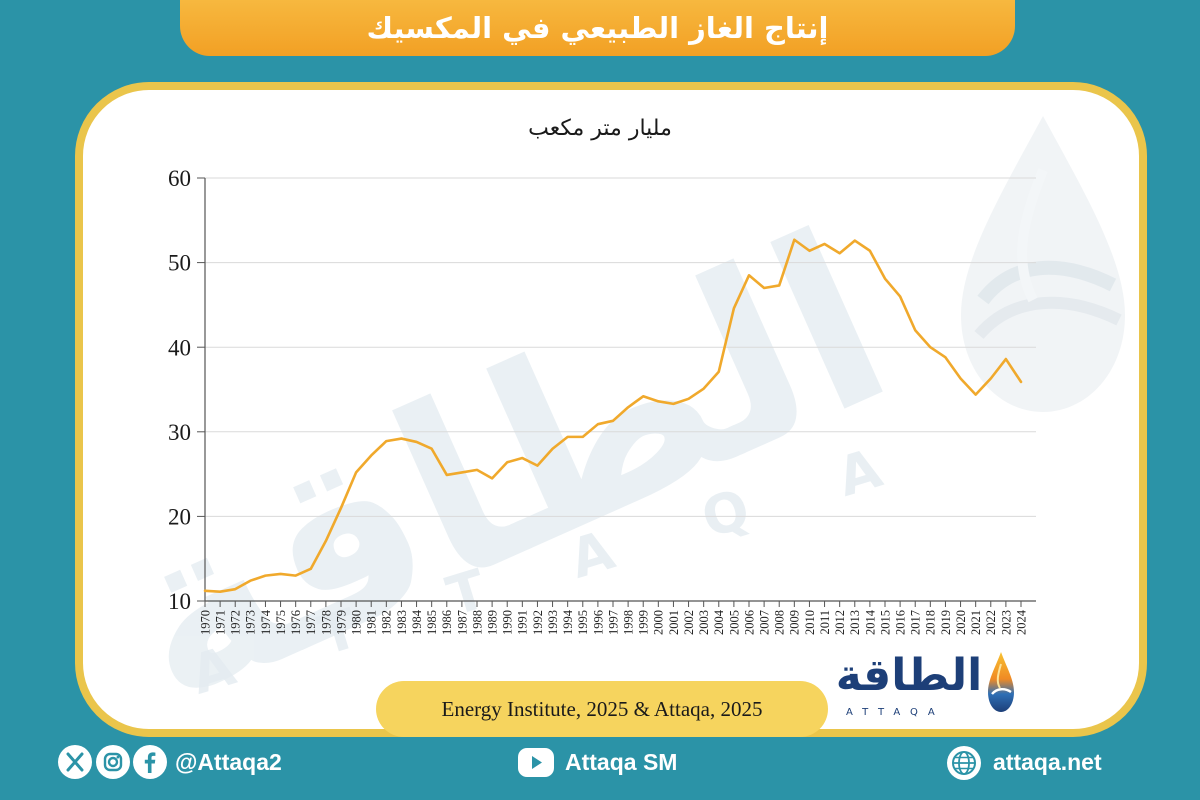  Describe the element at coordinates (900, 622) in the screenshot. I see `x-tick-label: 2016` at that location.